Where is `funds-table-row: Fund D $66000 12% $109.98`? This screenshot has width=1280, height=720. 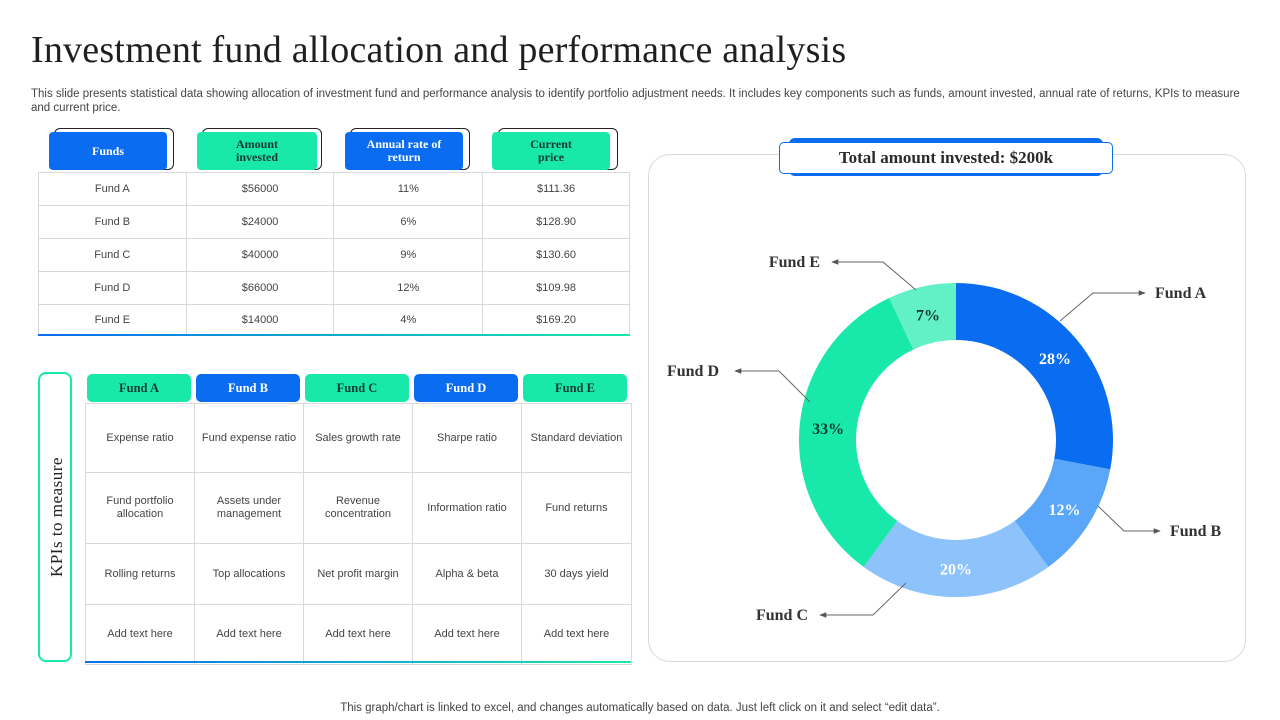
funds-table-row: Fund D $66000 12% $109.98 is located at coordinates (334, 288).